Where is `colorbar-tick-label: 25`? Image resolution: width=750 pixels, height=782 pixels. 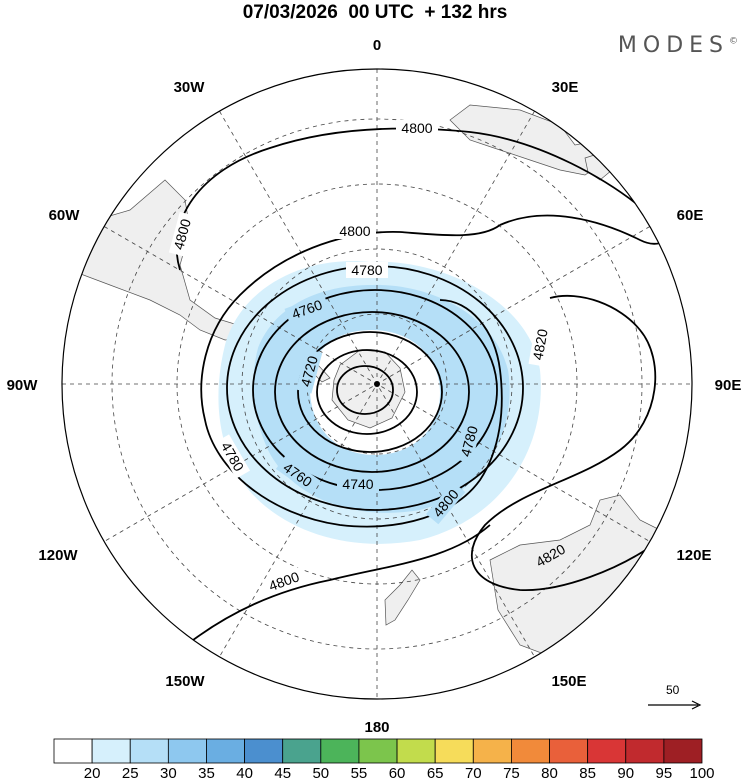
colorbar-tick-label: 25 is located at coordinates (130, 773).